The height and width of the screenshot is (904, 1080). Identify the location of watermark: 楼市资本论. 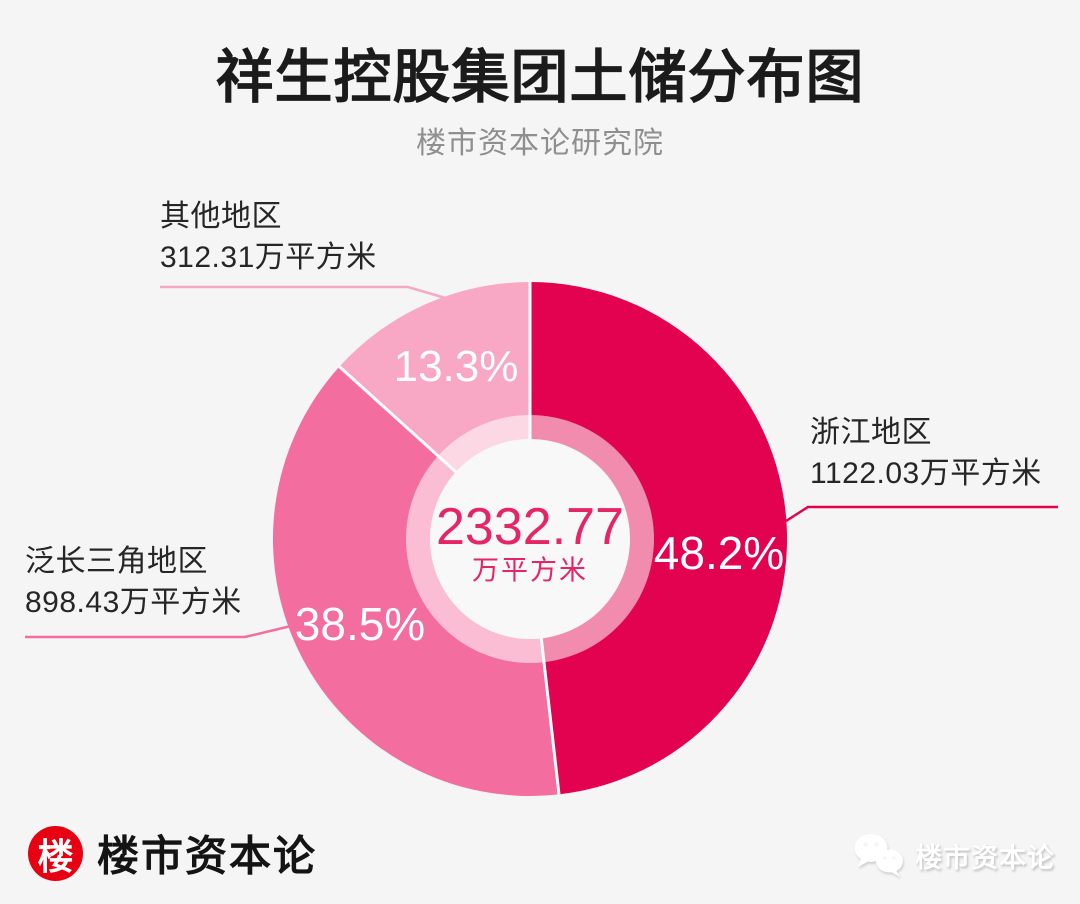
(953, 855).